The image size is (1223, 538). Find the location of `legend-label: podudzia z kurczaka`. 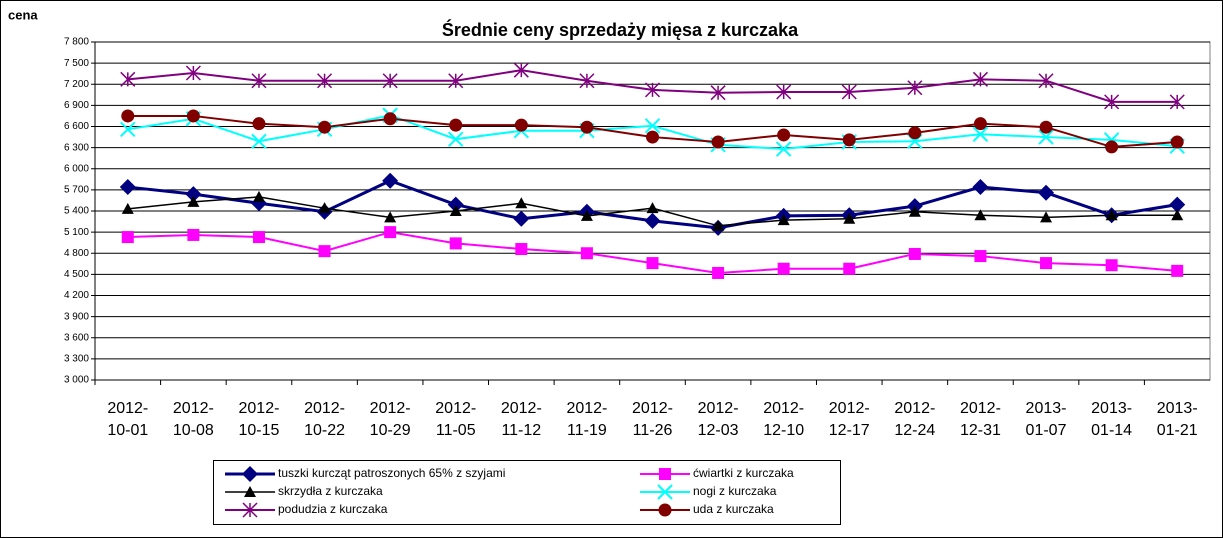

legend-label: podudzia z kurczaka is located at coordinates (333, 509).